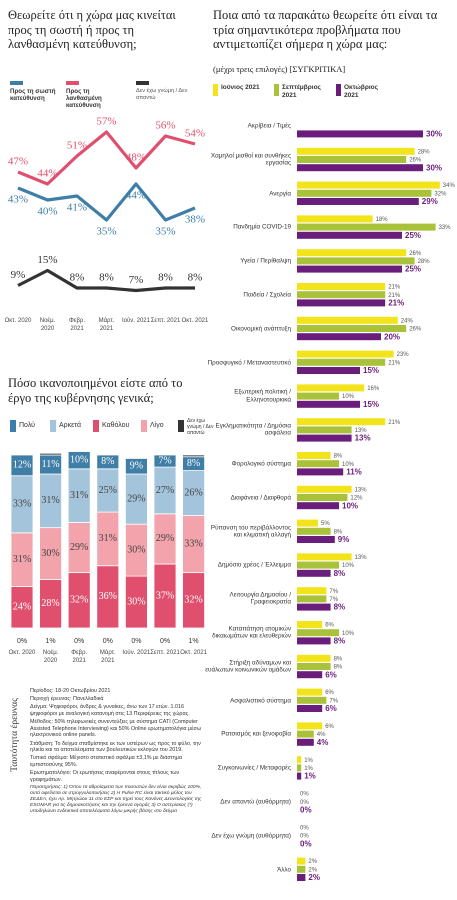 The width and height of the screenshot is (457, 900). What do you see at coordinates (106, 202) in the screenshot?
I see `line-series` at bounding box center [106, 202].